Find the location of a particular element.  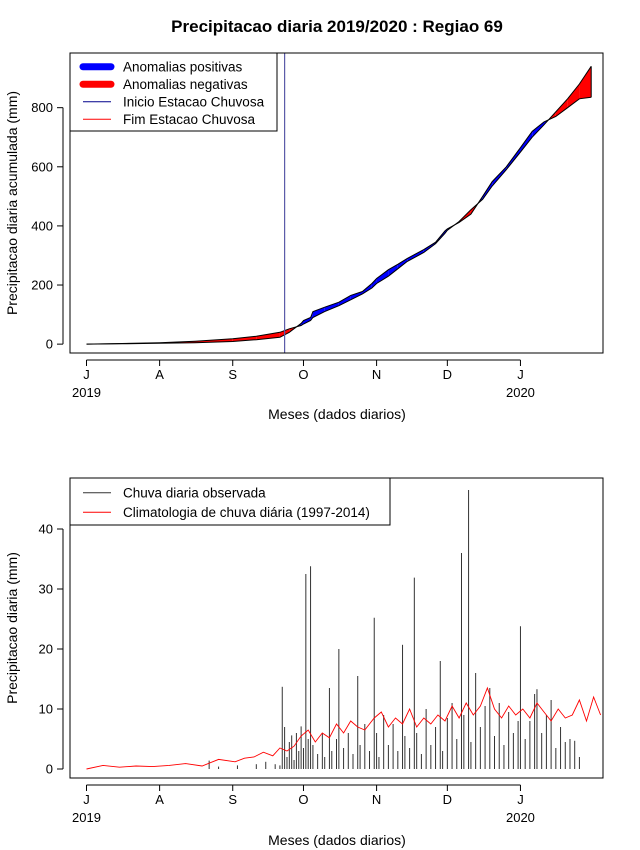

y-axis-label: Precipitacao diaria acumulada (mm) is located at coordinates (12, 203).